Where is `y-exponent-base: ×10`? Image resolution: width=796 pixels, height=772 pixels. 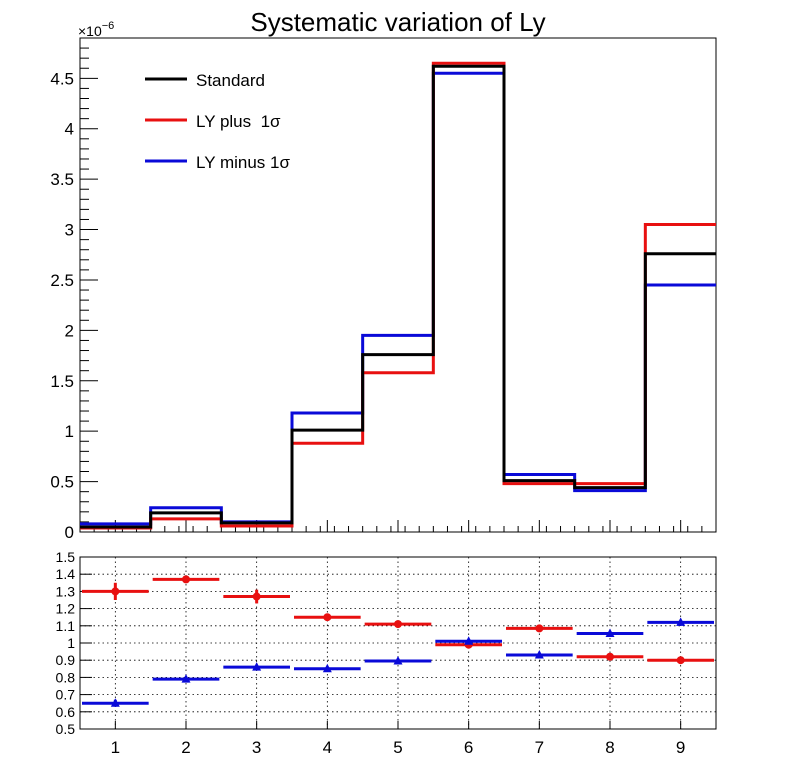
y-exponent-base: ×10 is located at coordinates (90, 31).